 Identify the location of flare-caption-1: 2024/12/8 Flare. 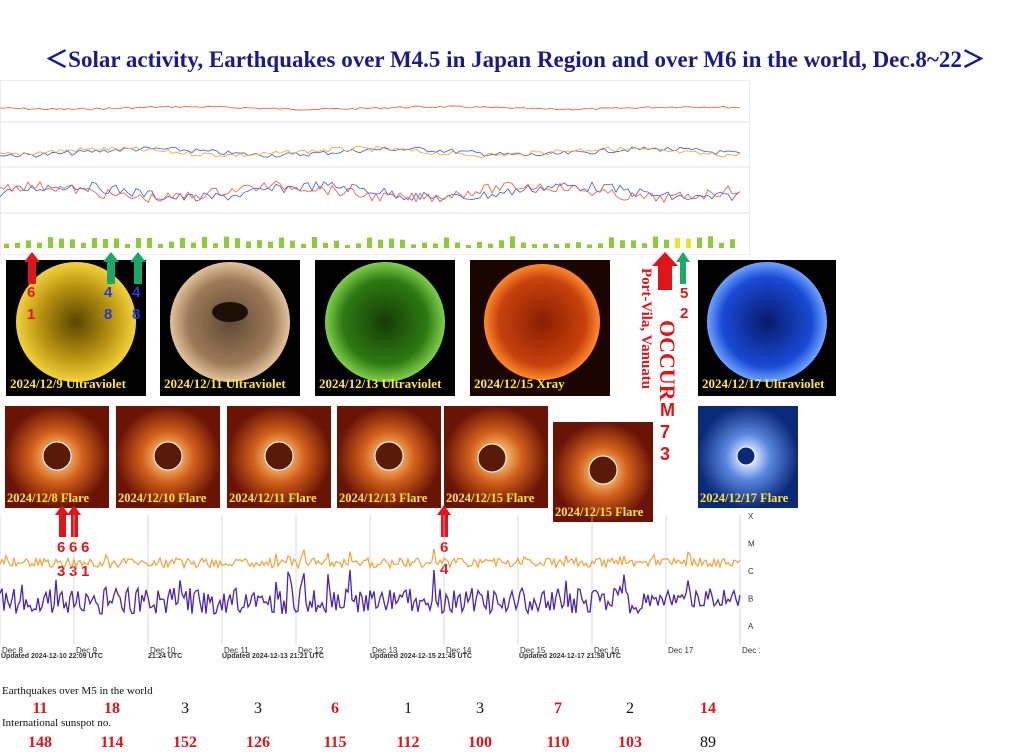
(48, 498).